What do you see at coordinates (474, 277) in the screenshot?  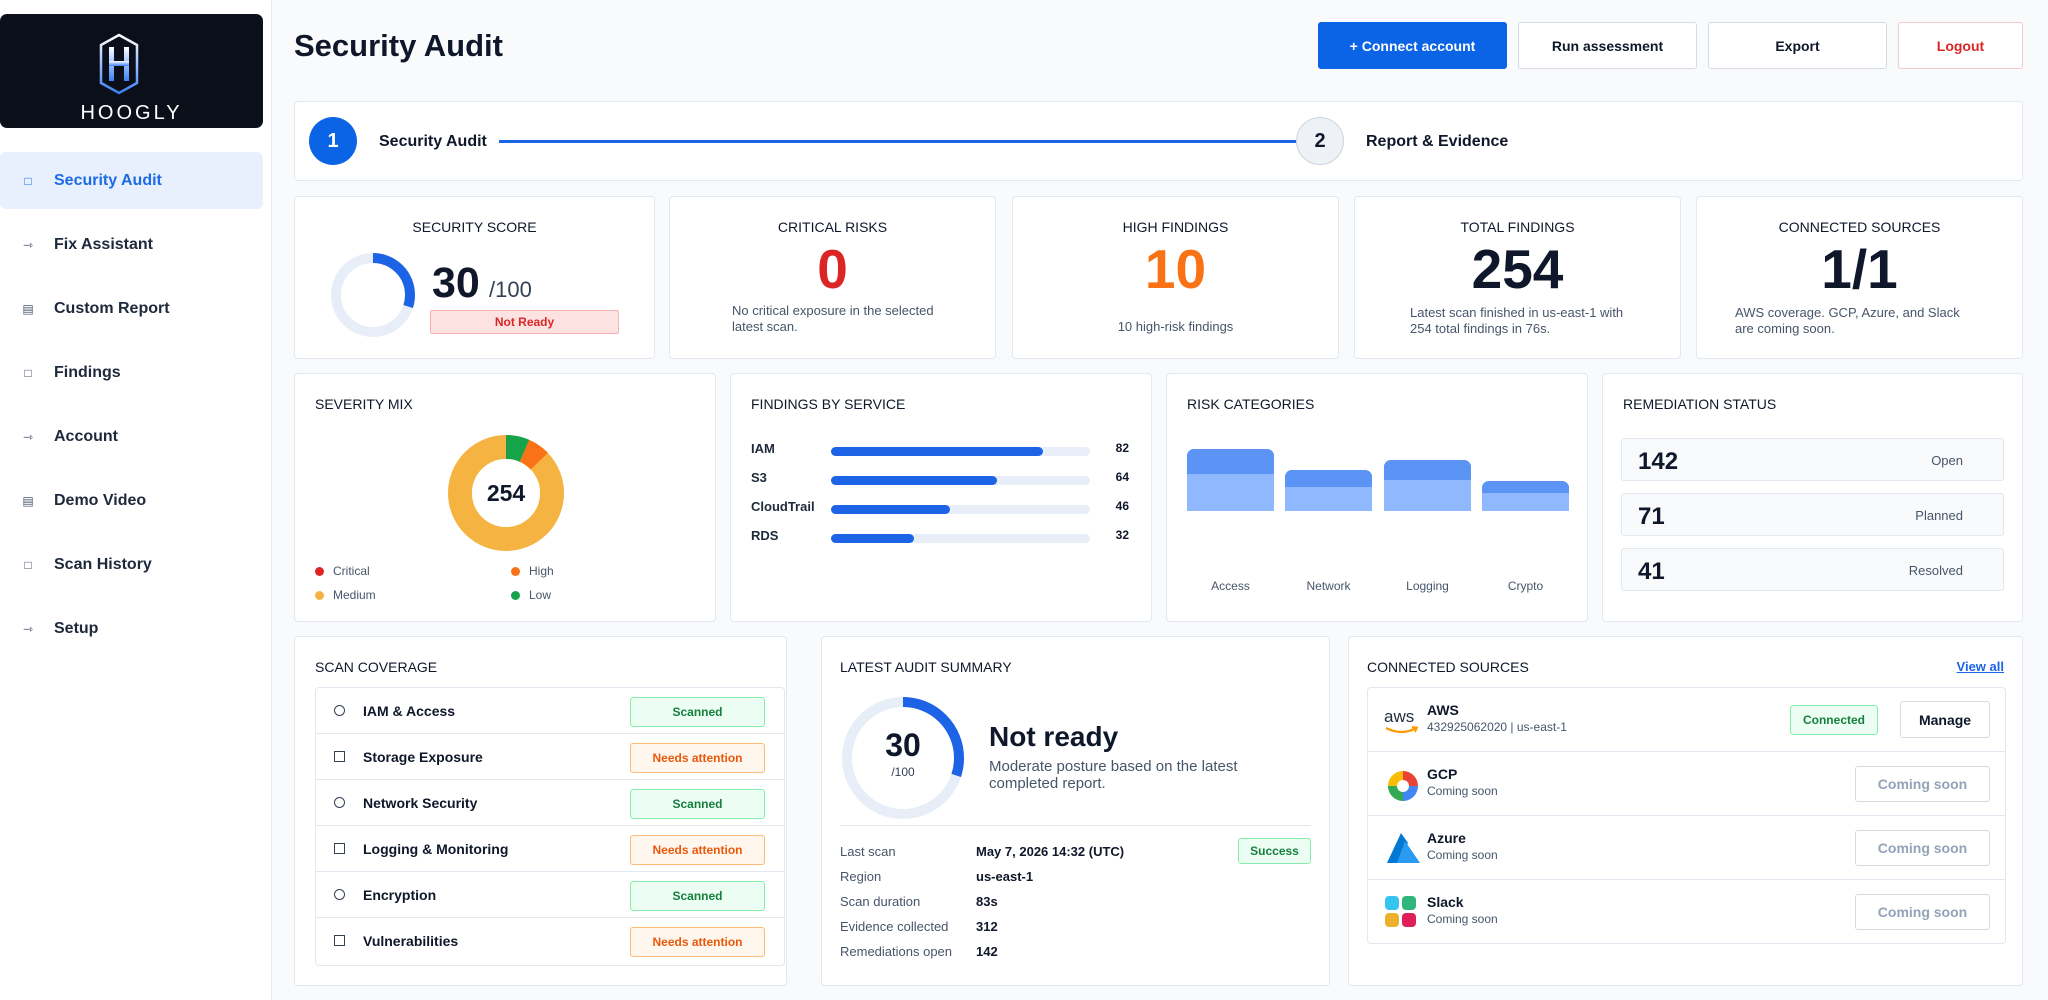 I see `security-score-card: SECURITY SCORE 30 /100 Not Ready` at bounding box center [474, 277].